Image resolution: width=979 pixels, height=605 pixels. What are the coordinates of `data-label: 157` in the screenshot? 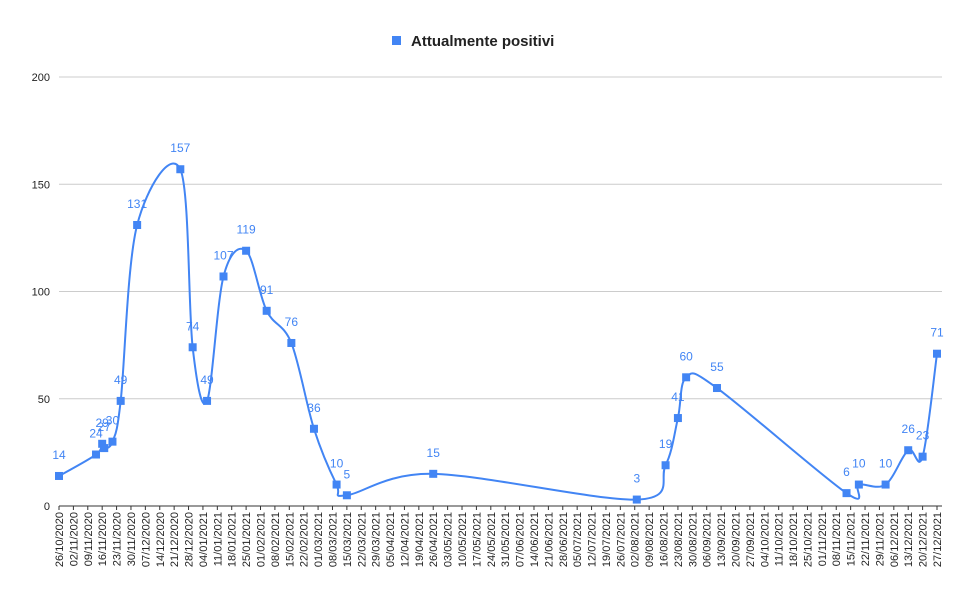 It's located at (180, 148).